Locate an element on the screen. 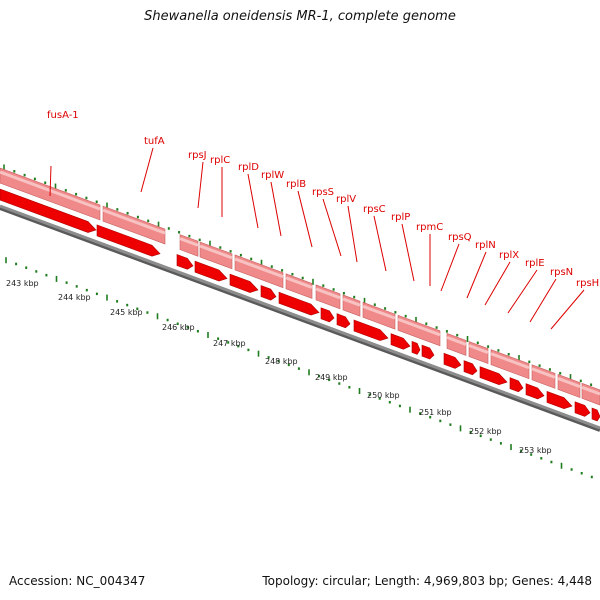  gene-label: rplX is located at coordinates (509, 255).